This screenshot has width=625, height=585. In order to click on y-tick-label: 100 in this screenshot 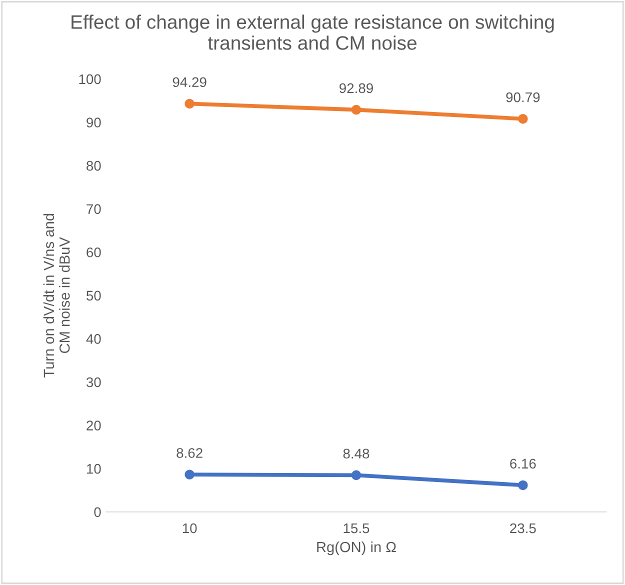, I will do `click(90, 79)`.